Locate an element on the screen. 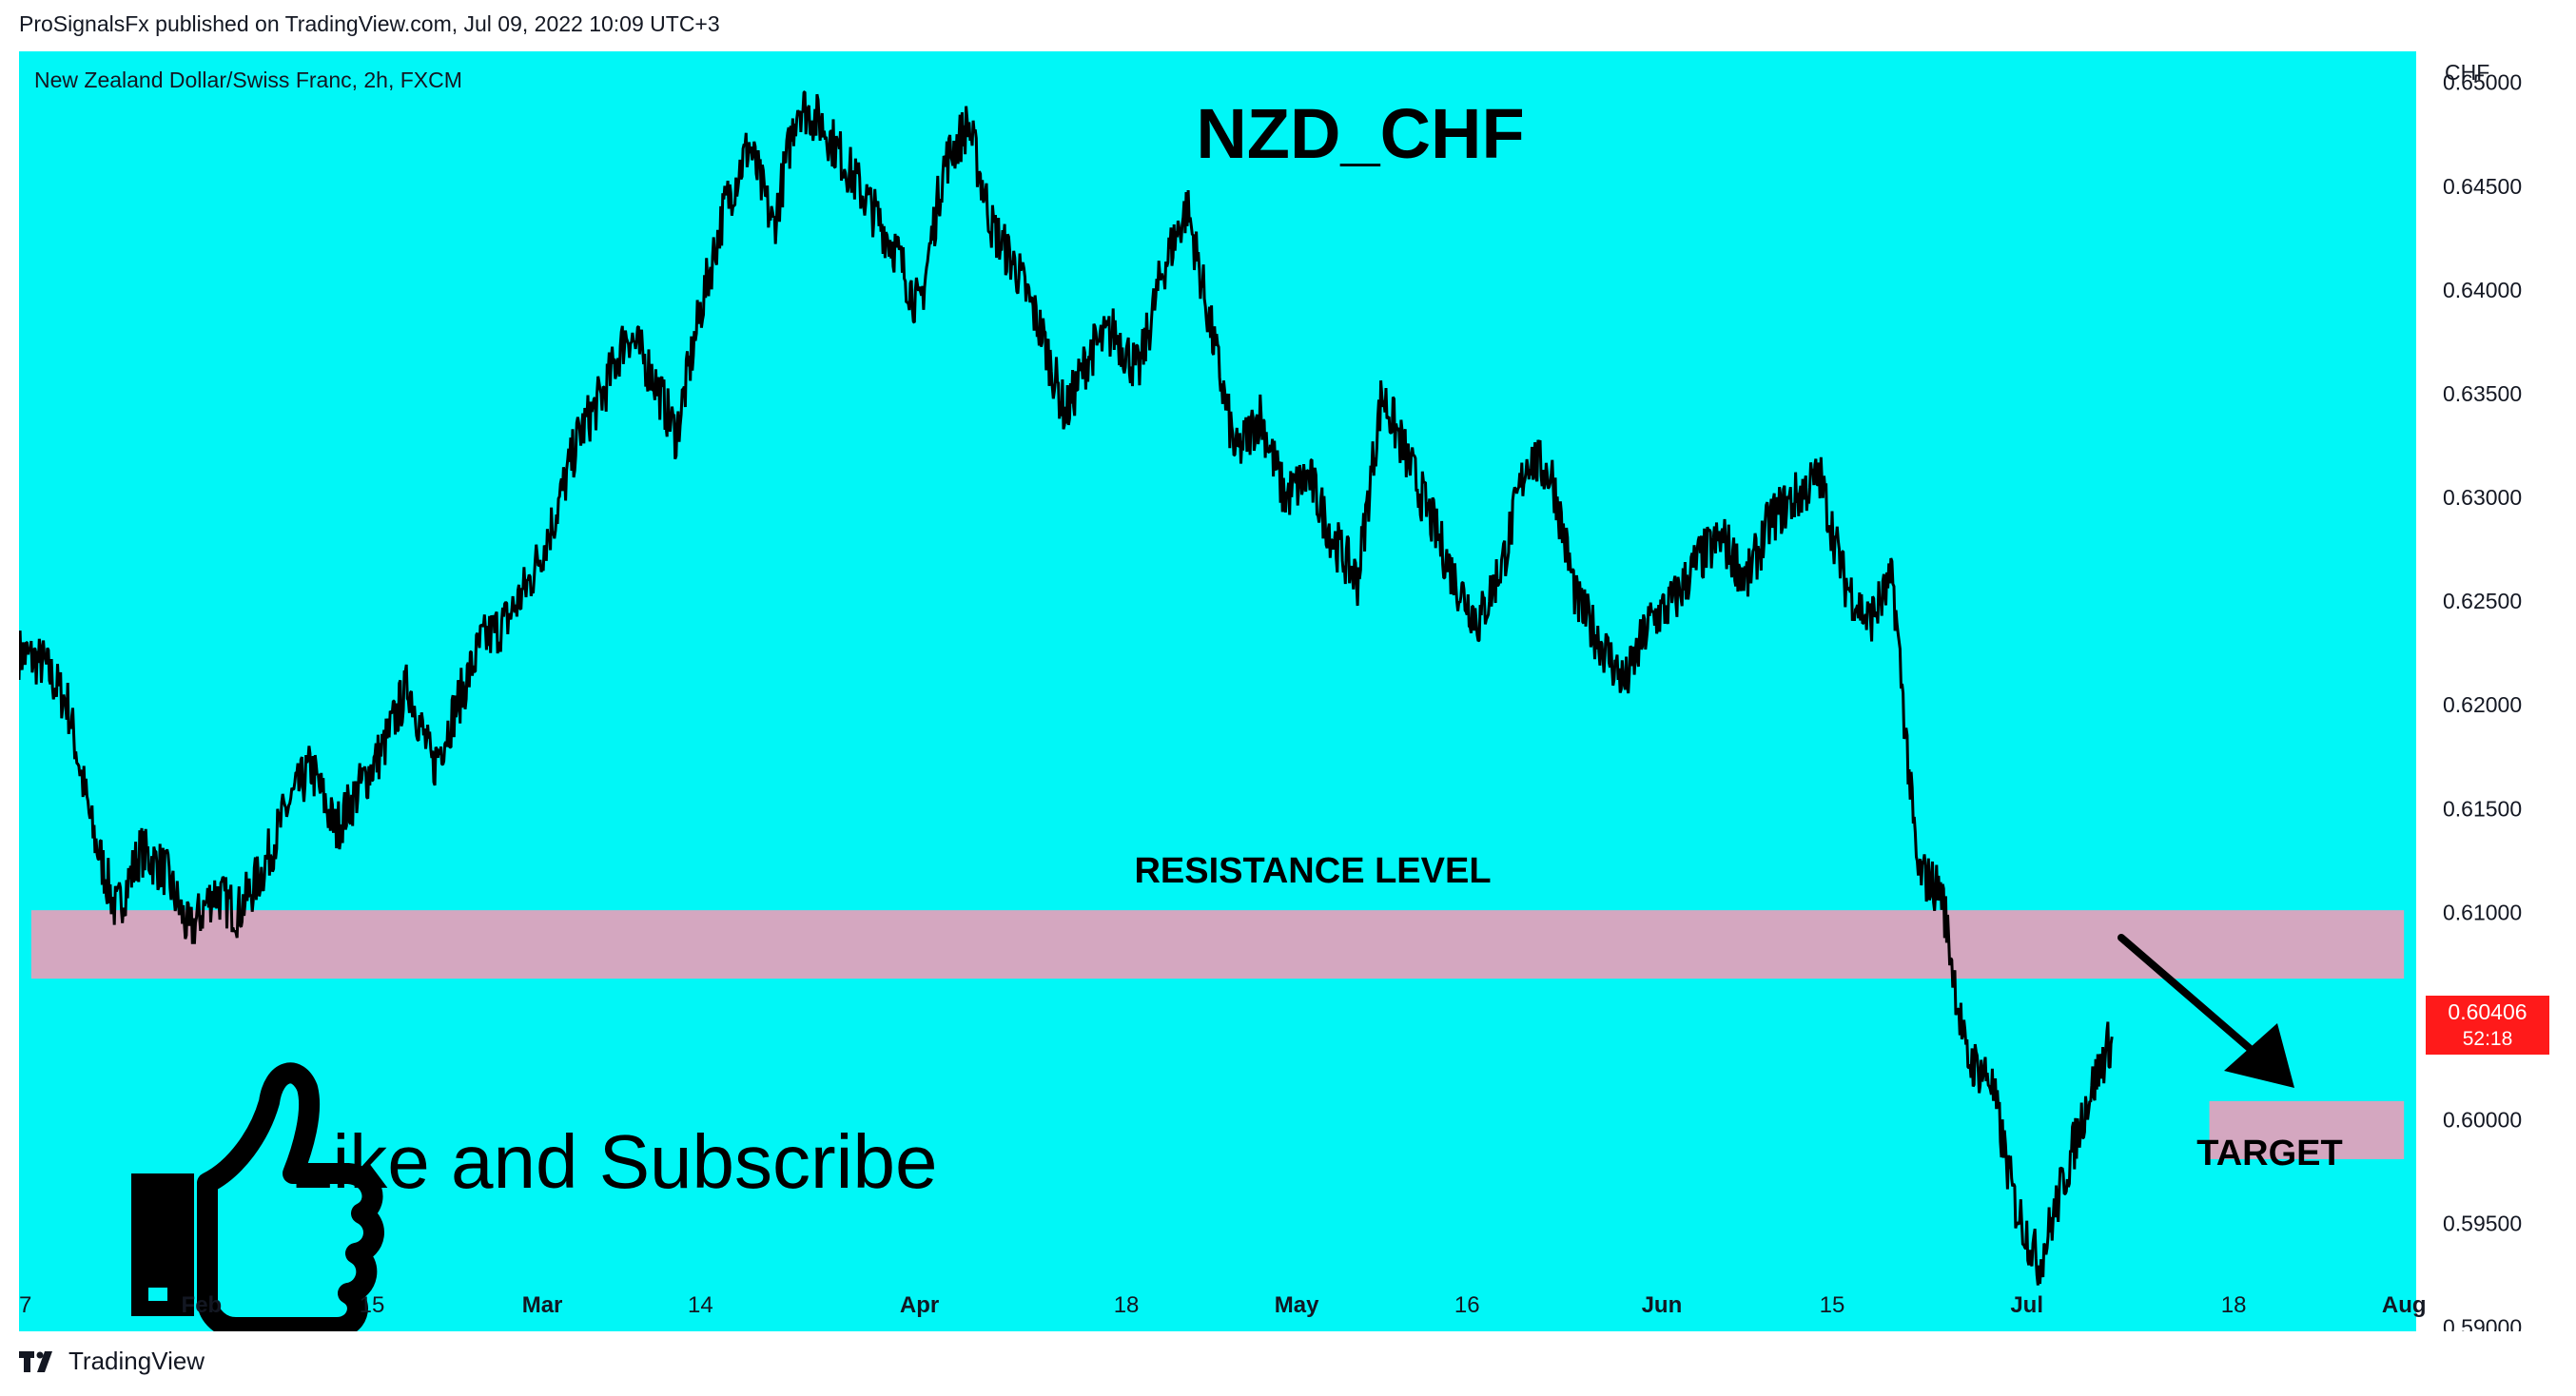  x-tick-label: Jul is located at coordinates (2027, 1305).